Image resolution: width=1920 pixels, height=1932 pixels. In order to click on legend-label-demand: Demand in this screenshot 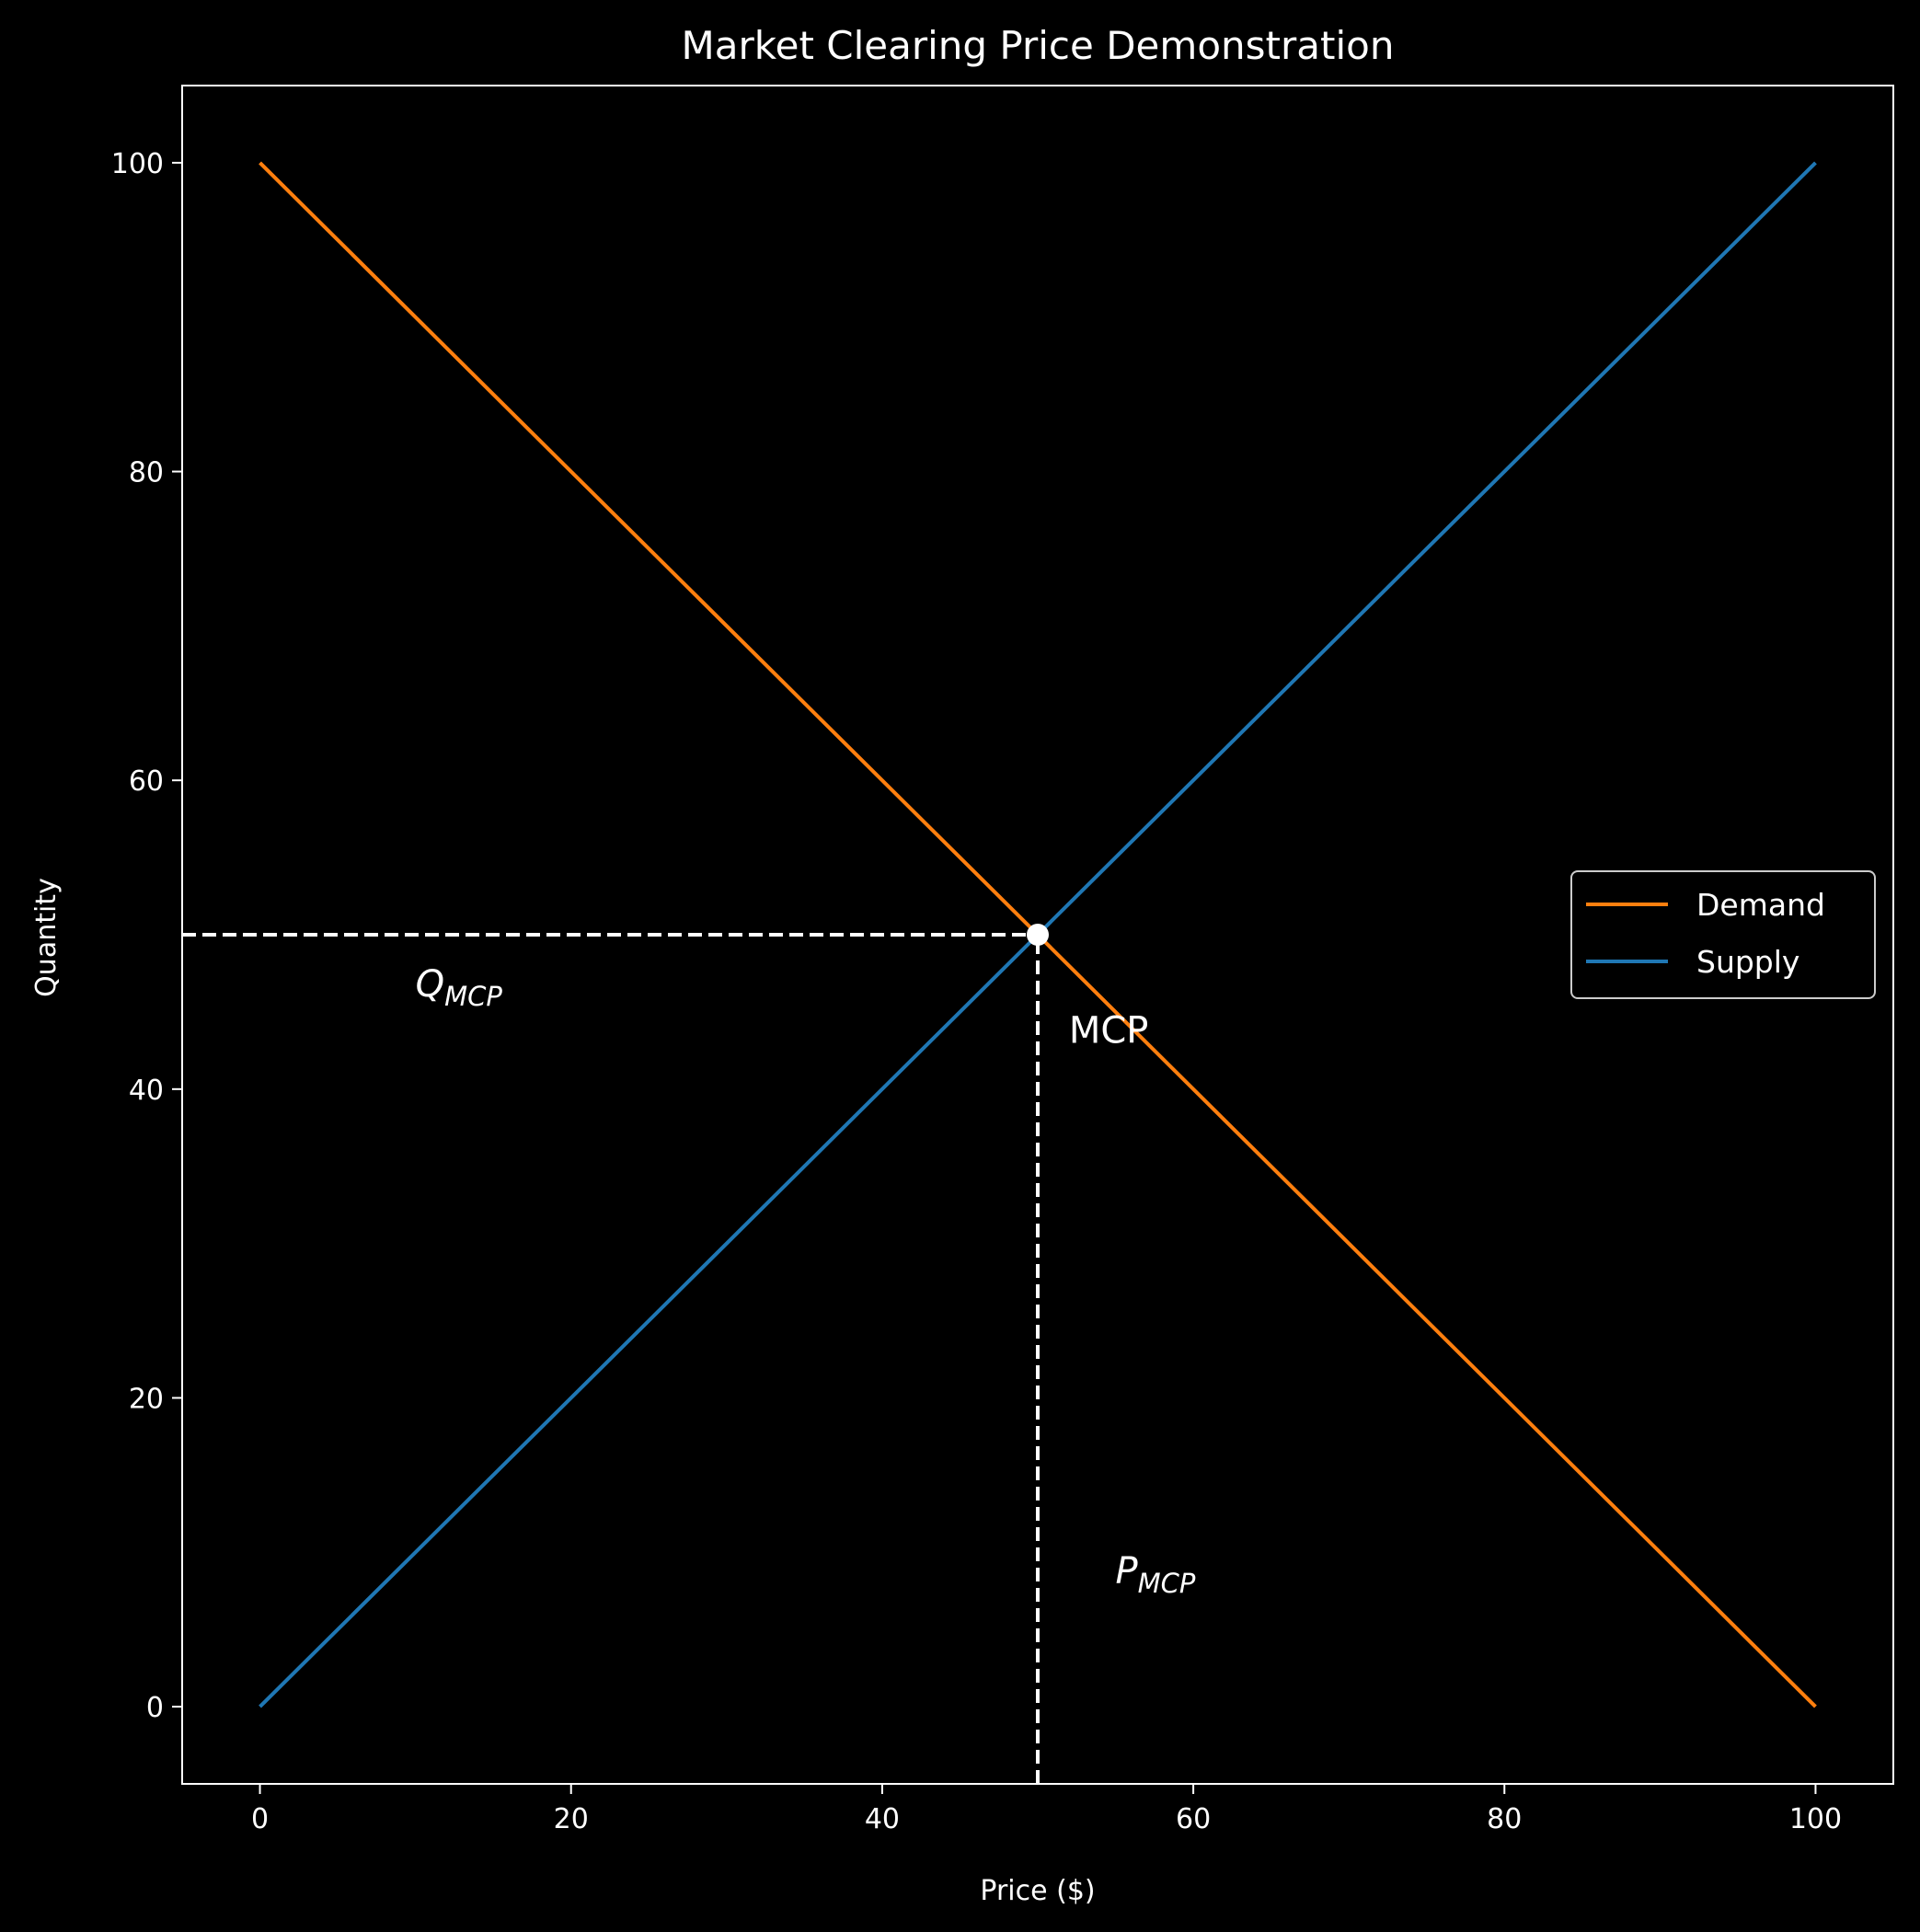, I will do `click(1760, 905)`.